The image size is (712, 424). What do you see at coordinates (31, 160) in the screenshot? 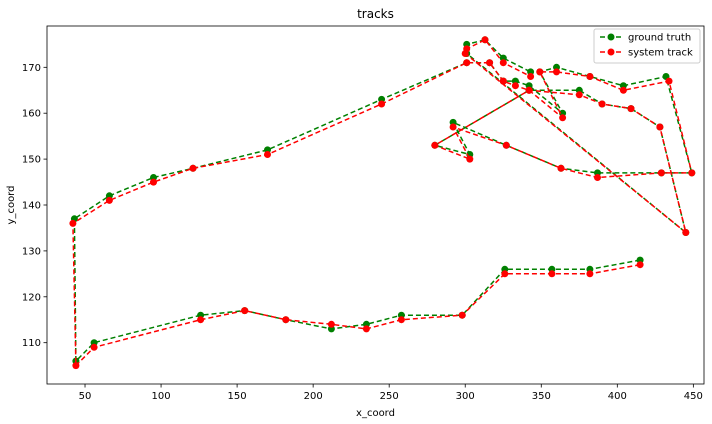
I see `y-tick-label: 150` at bounding box center [31, 160].